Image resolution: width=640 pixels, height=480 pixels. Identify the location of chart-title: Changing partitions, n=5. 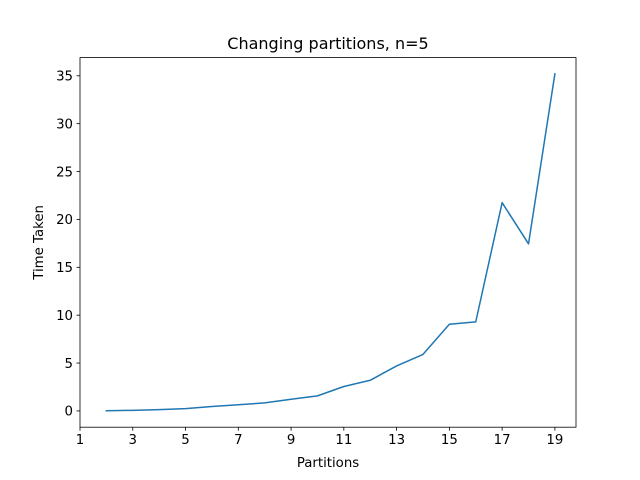
(327, 43).